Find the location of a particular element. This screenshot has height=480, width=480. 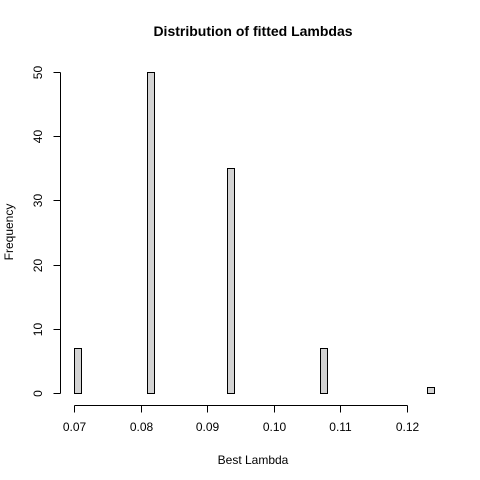

x-tick-label: 0.10 is located at coordinates (275, 427).